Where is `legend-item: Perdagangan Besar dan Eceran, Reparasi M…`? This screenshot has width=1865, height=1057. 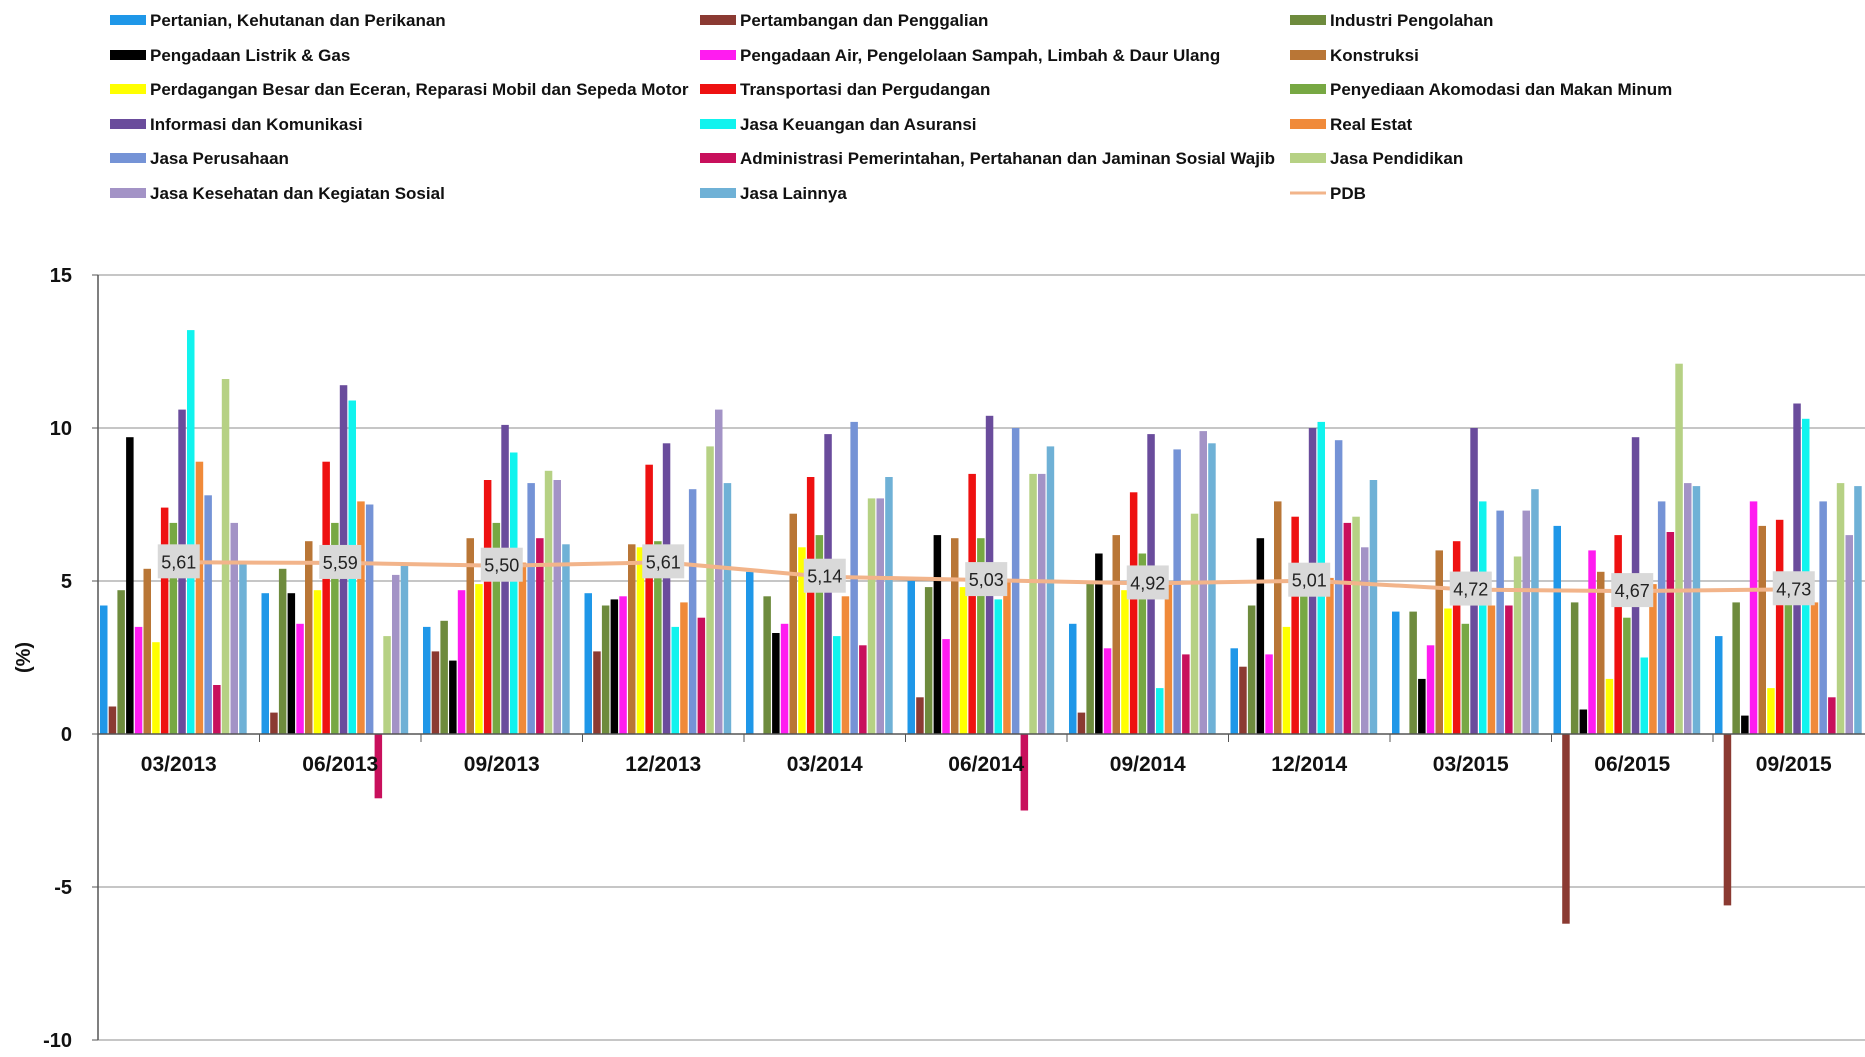 legend-item: Perdagangan Besar dan Eceran, Reparasi M… is located at coordinates (399, 89).